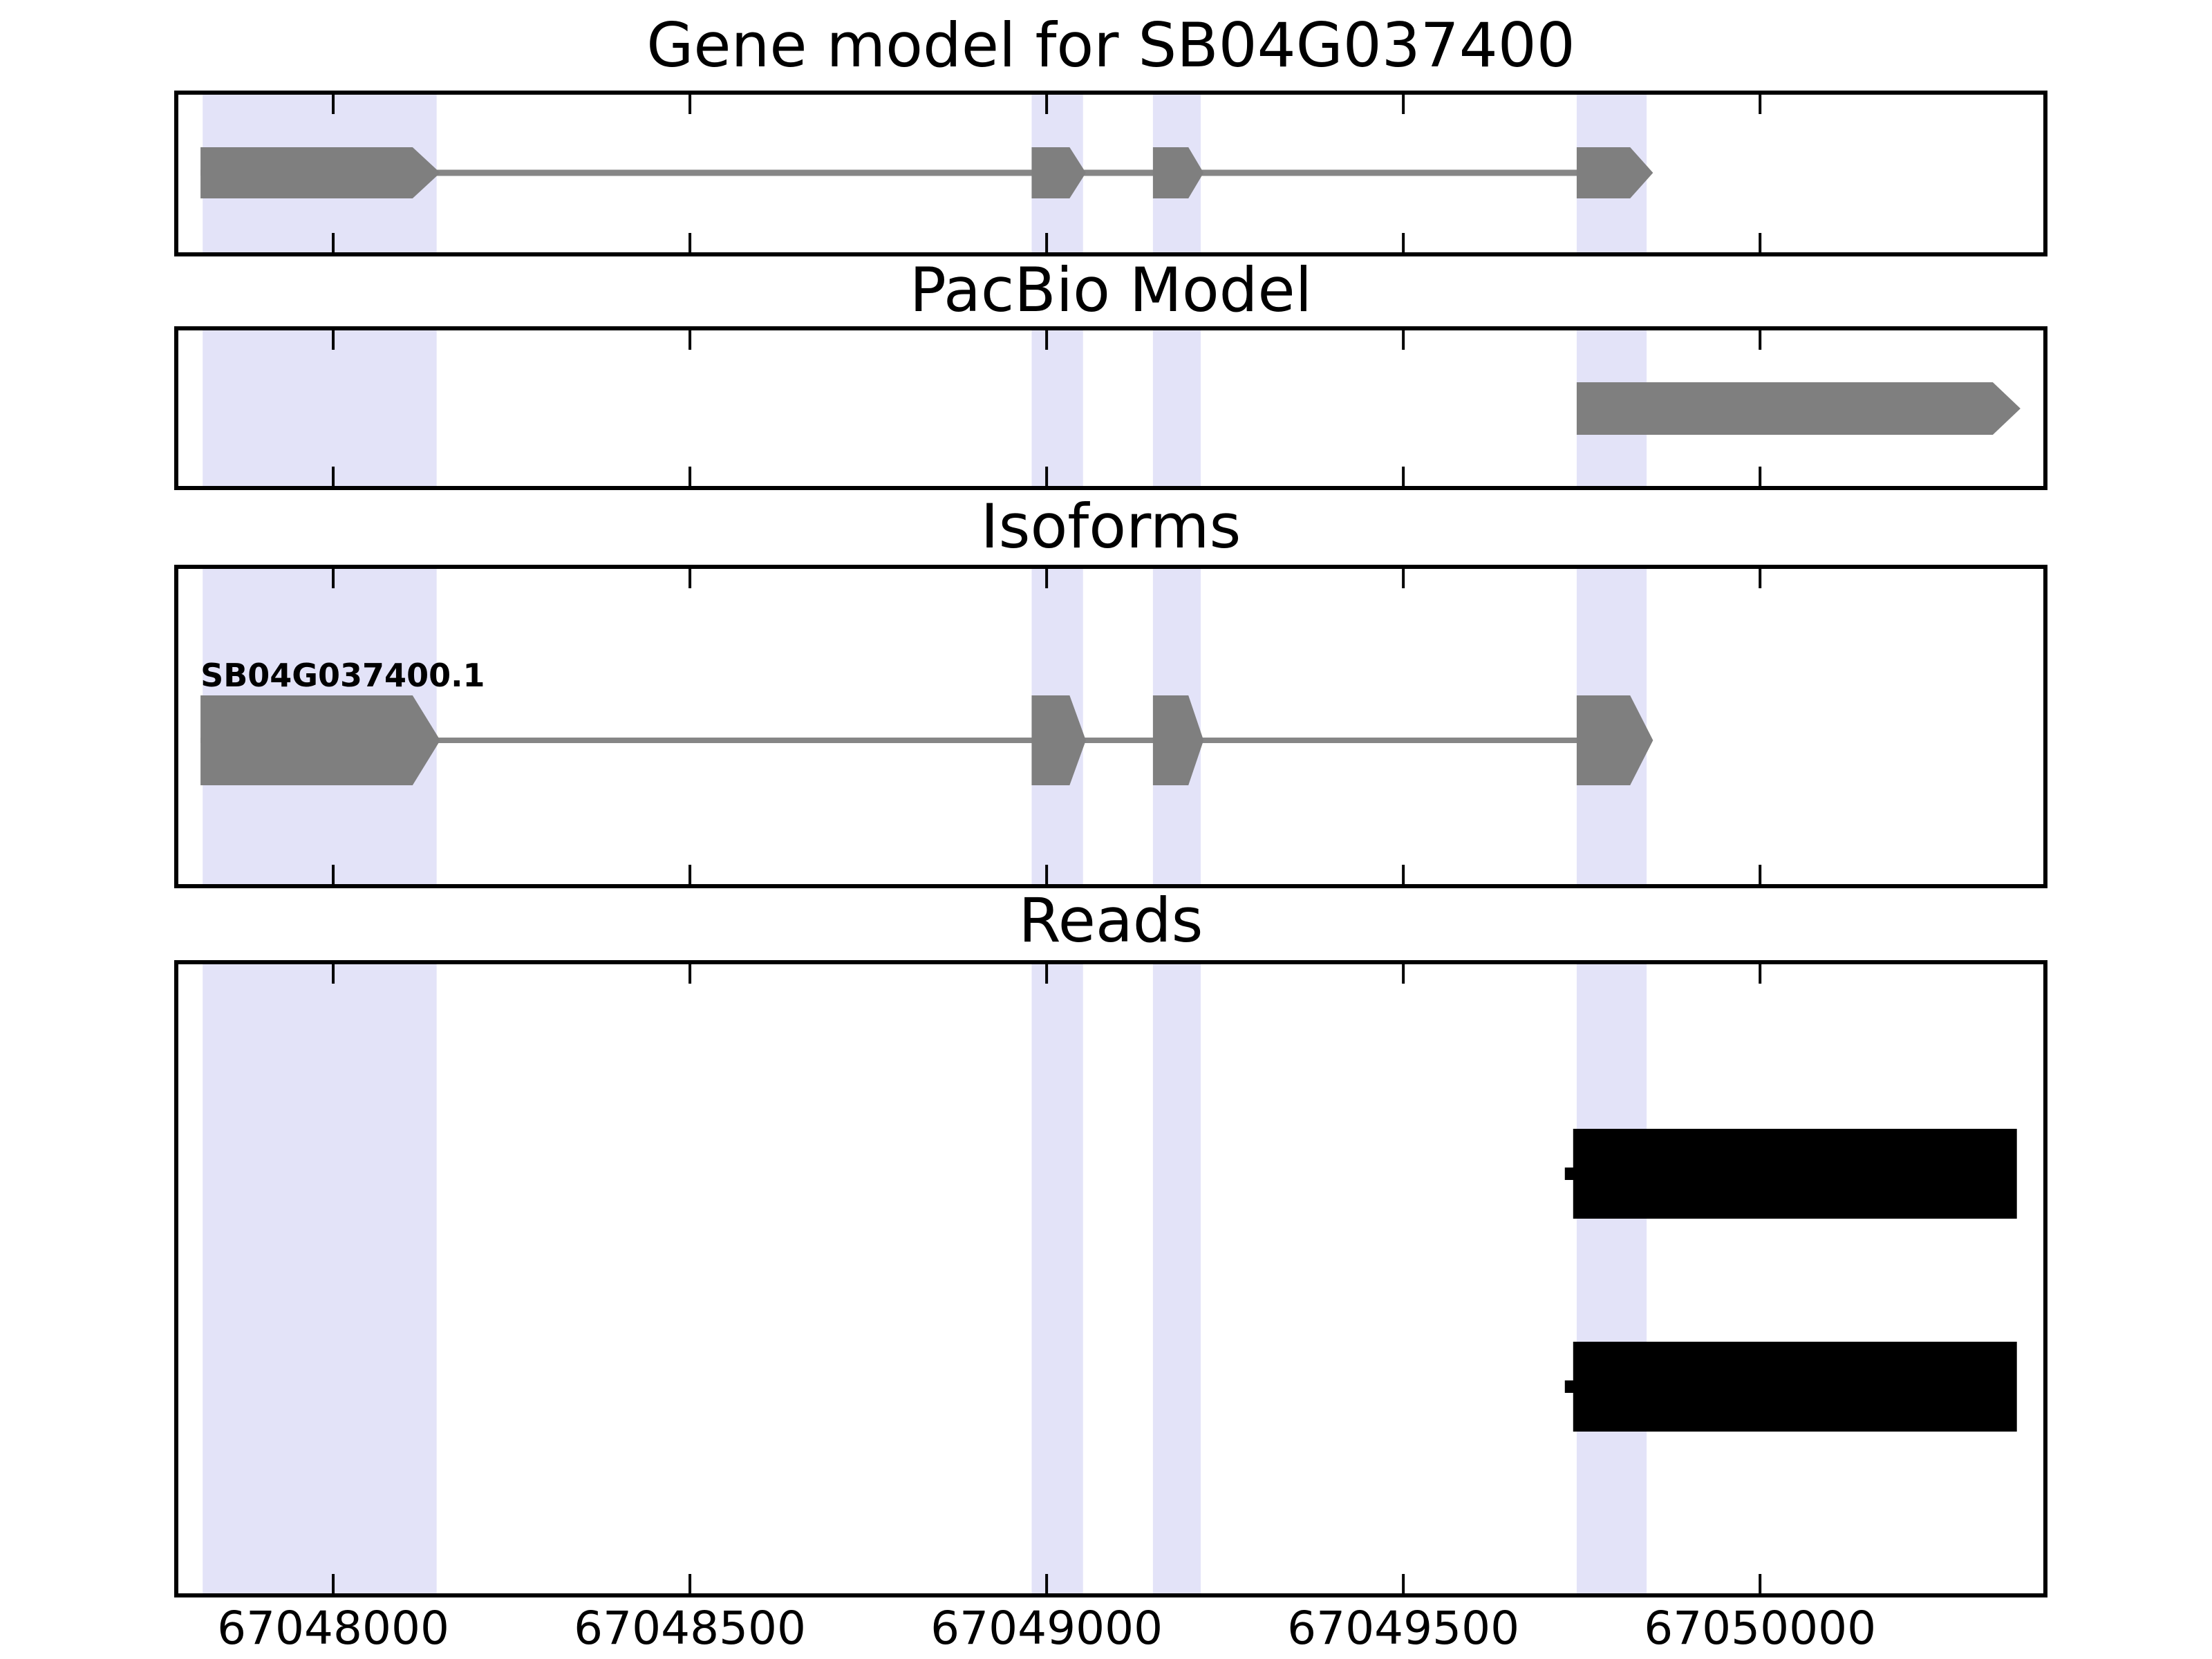 This screenshot has width=2212, height=1659. What do you see at coordinates (1046, 1629) in the screenshot?
I see `x-axis-tick-label-2: 67049000` at bounding box center [1046, 1629].